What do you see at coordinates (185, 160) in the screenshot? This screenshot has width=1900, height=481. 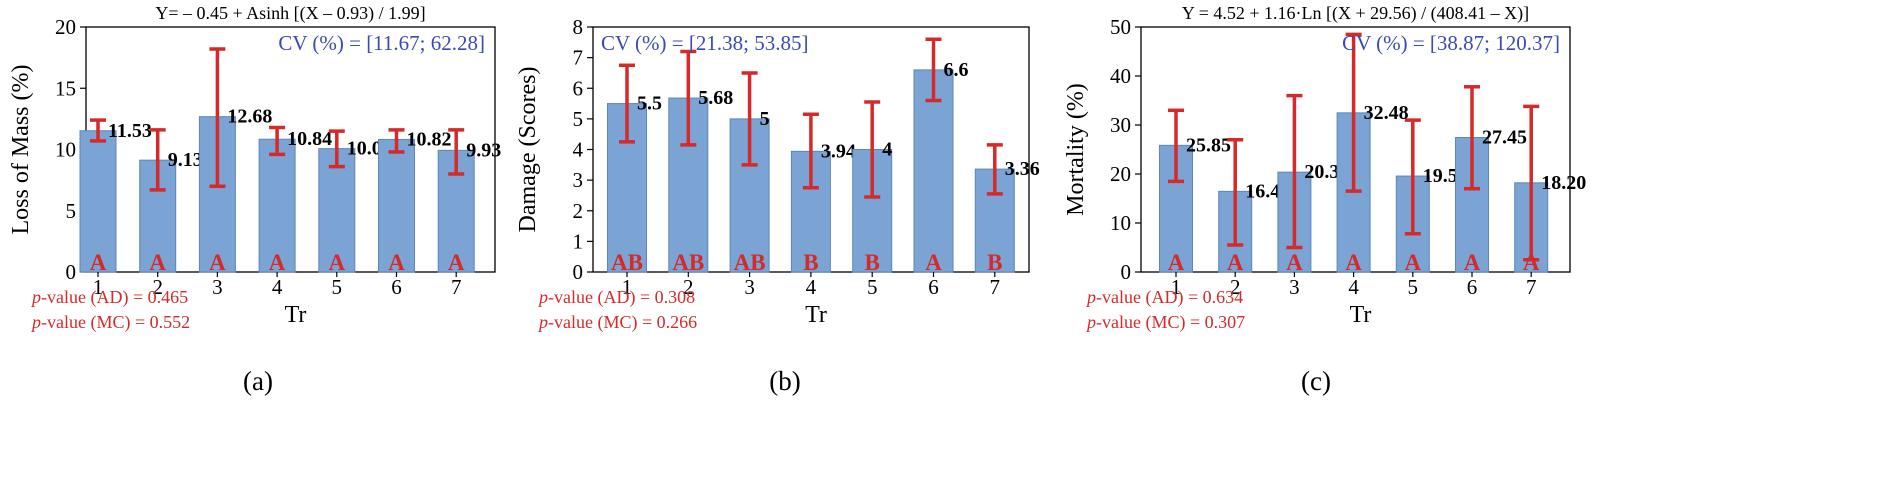 I see `bar-value-label: 9.13` at bounding box center [185, 160].